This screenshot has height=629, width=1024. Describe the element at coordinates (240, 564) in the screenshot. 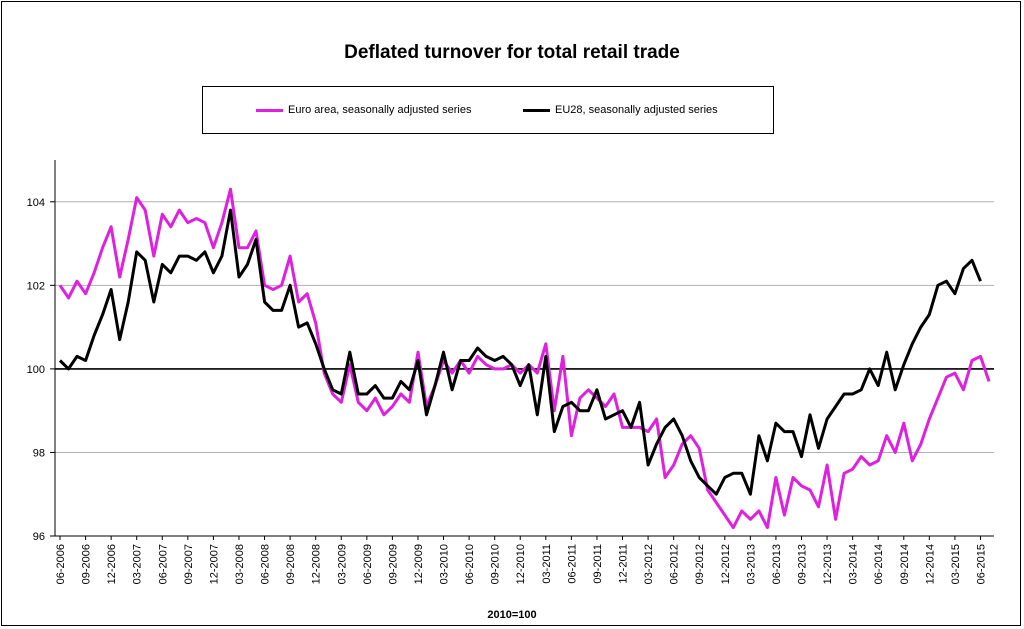

I see `x-tick-label-03-2008: 03-2008` at that location.